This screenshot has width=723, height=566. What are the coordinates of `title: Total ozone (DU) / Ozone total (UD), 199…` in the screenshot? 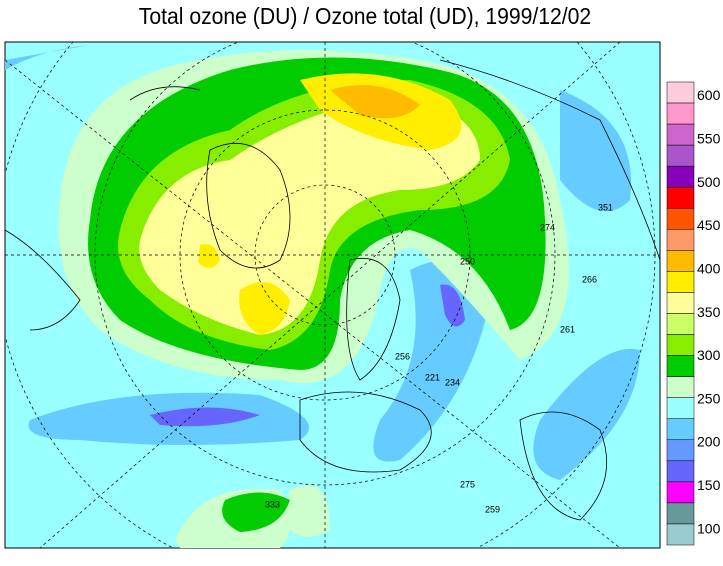 It's located at (365, 16).